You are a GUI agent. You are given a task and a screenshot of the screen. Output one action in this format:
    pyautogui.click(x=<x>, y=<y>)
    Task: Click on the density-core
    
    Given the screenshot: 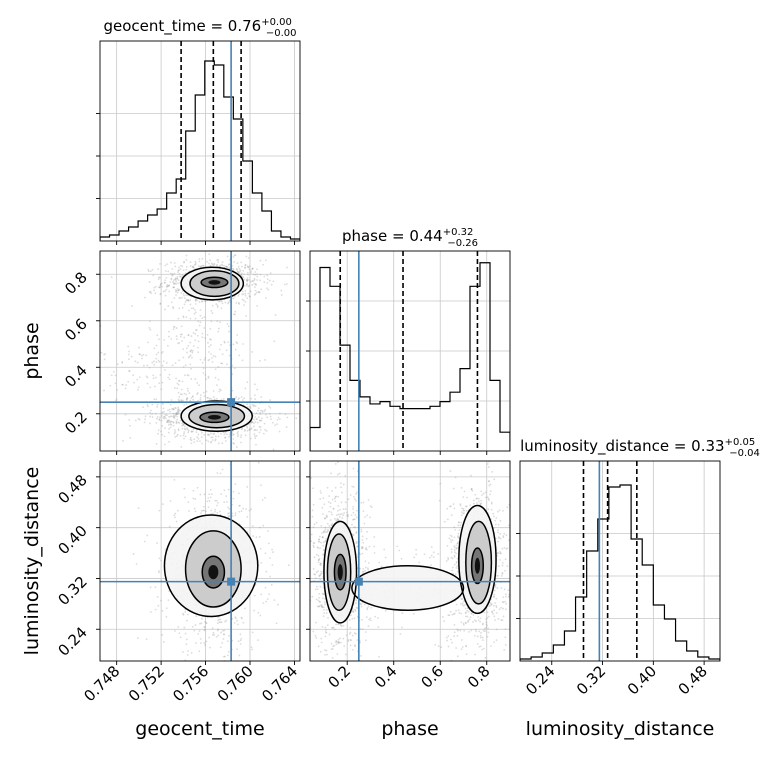 What is the action you would take?
    pyautogui.click(x=213, y=572)
    